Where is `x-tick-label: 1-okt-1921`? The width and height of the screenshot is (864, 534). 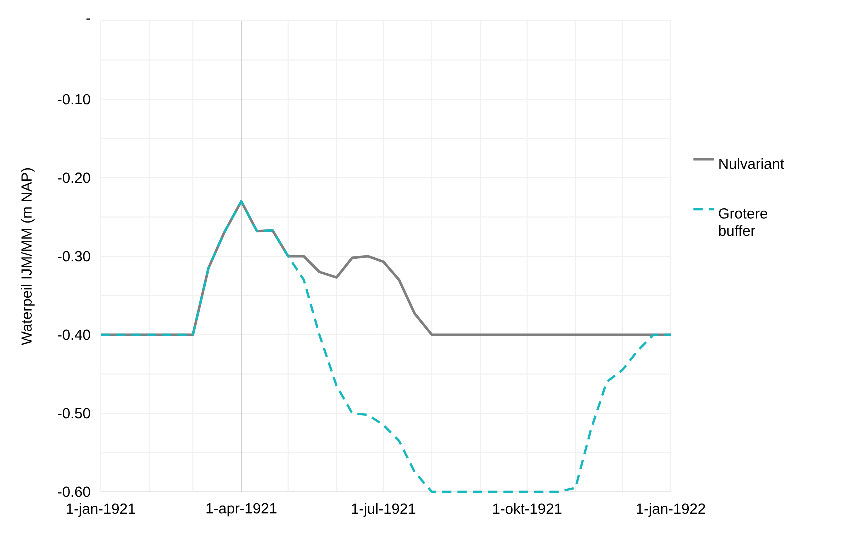 x-tick-label: 1-okt-1921 is located at coordinates (527, 508).